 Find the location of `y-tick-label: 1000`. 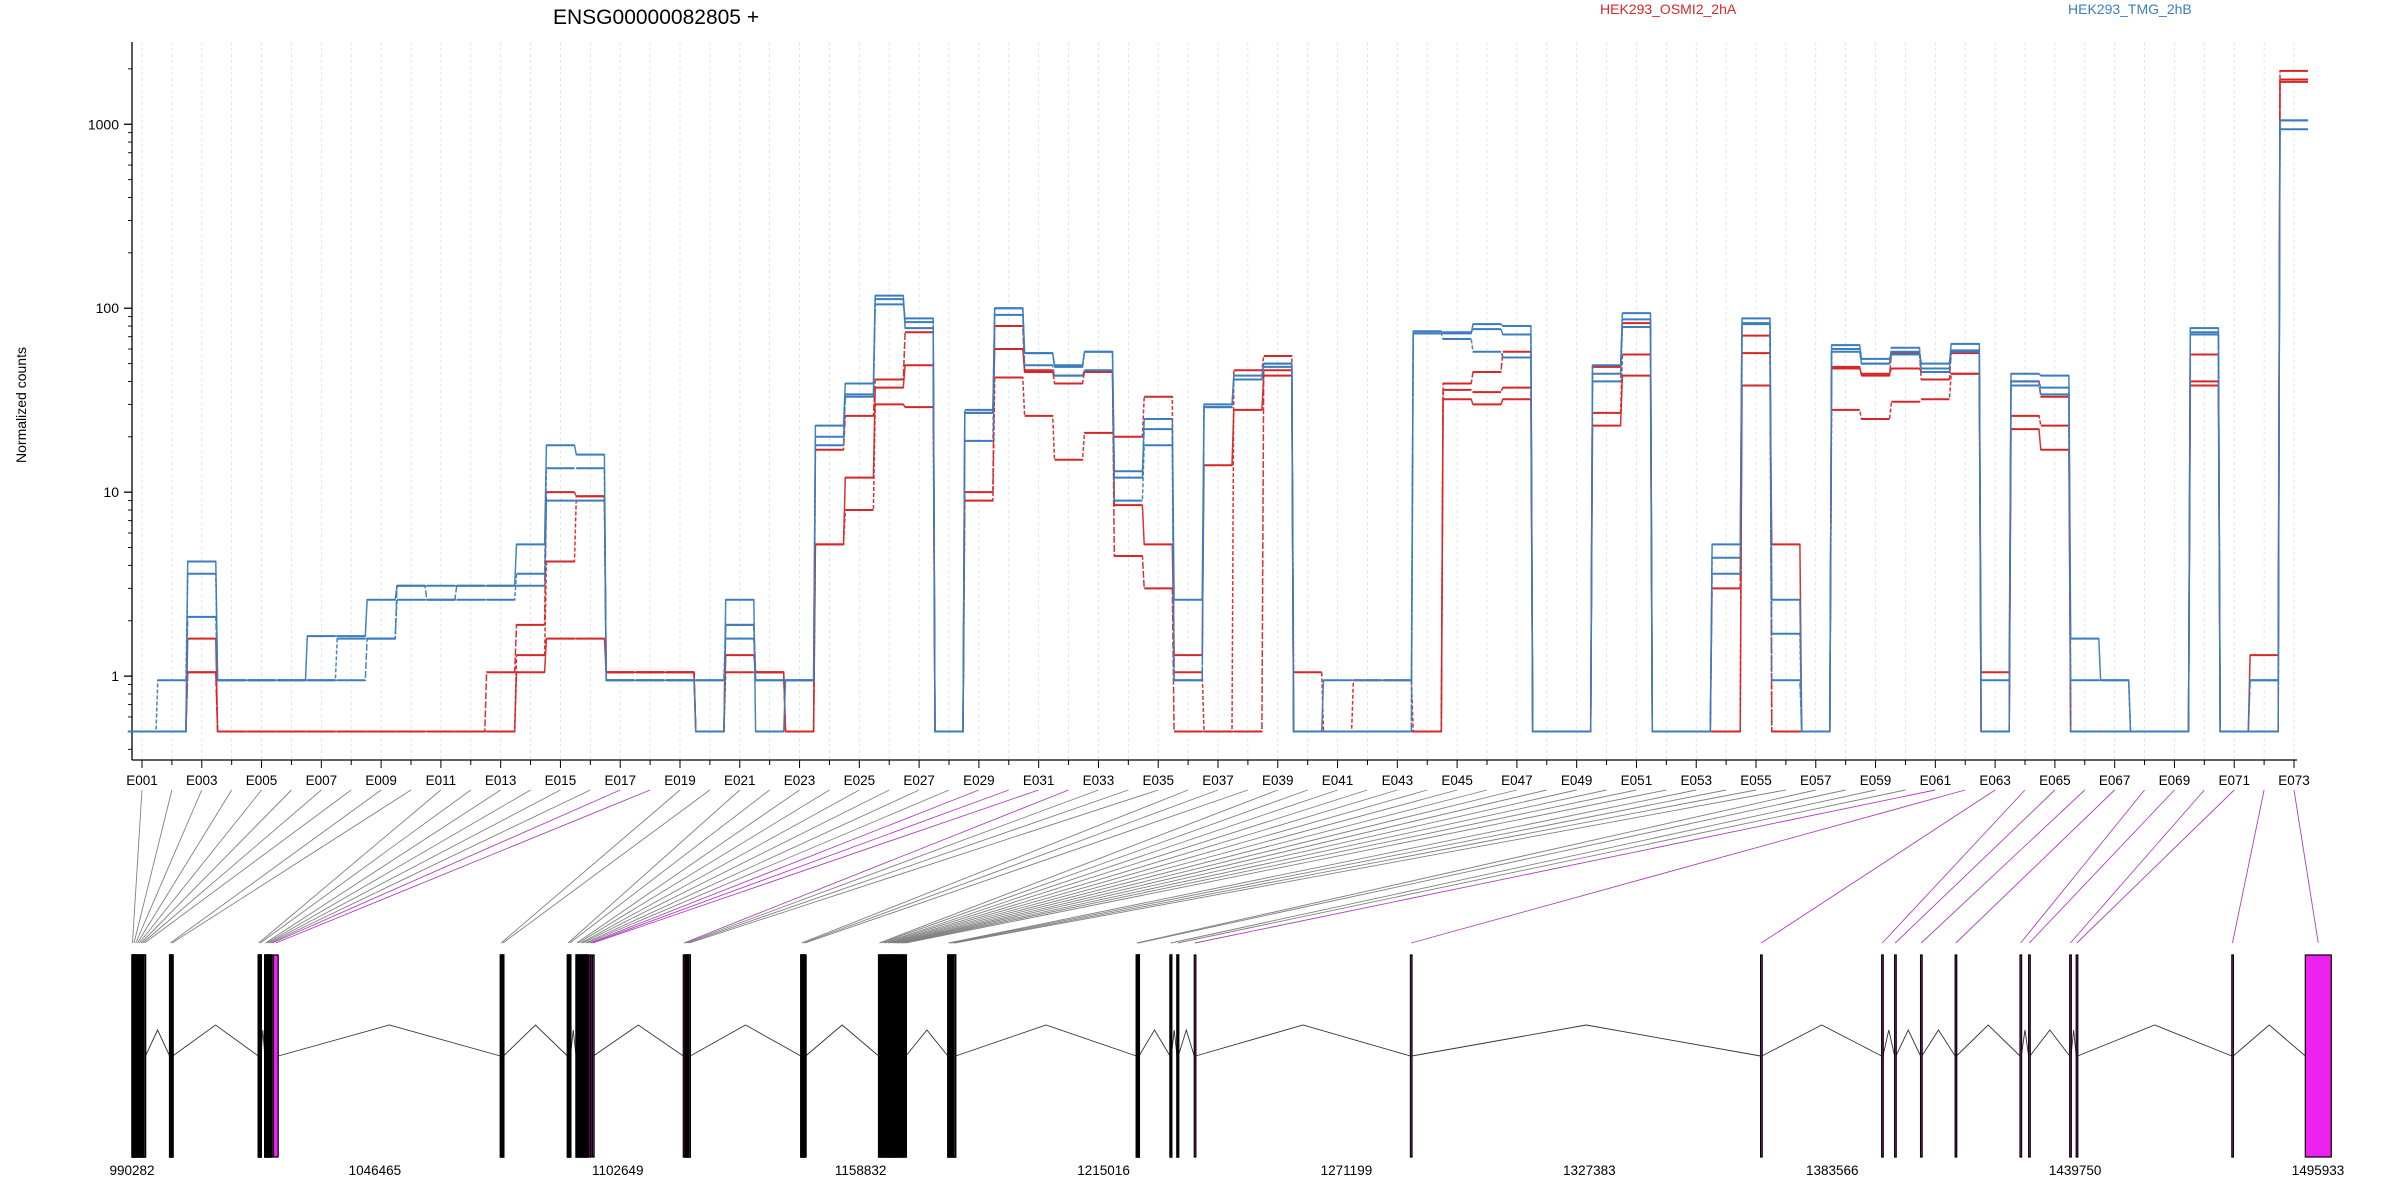

y-tick-label: 1000 is located at coordinates (103, 124).